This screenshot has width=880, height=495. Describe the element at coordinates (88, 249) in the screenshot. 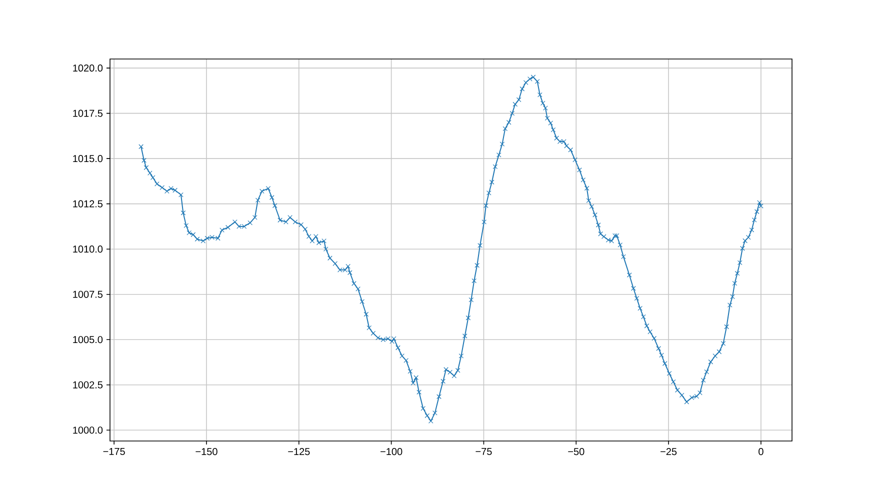

I see `y-tick-label: 1010.0` at that location.